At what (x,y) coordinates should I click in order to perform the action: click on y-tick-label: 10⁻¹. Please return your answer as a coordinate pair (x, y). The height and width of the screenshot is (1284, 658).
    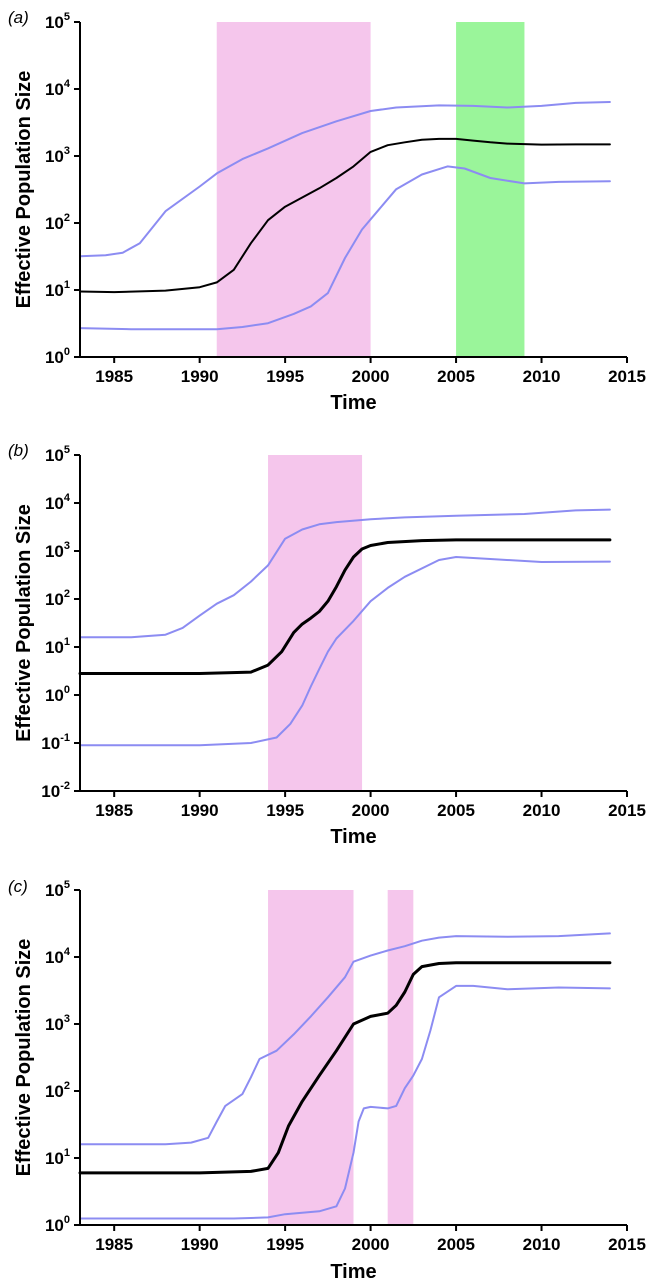
    Looking at the image, I should click on (55, 742).